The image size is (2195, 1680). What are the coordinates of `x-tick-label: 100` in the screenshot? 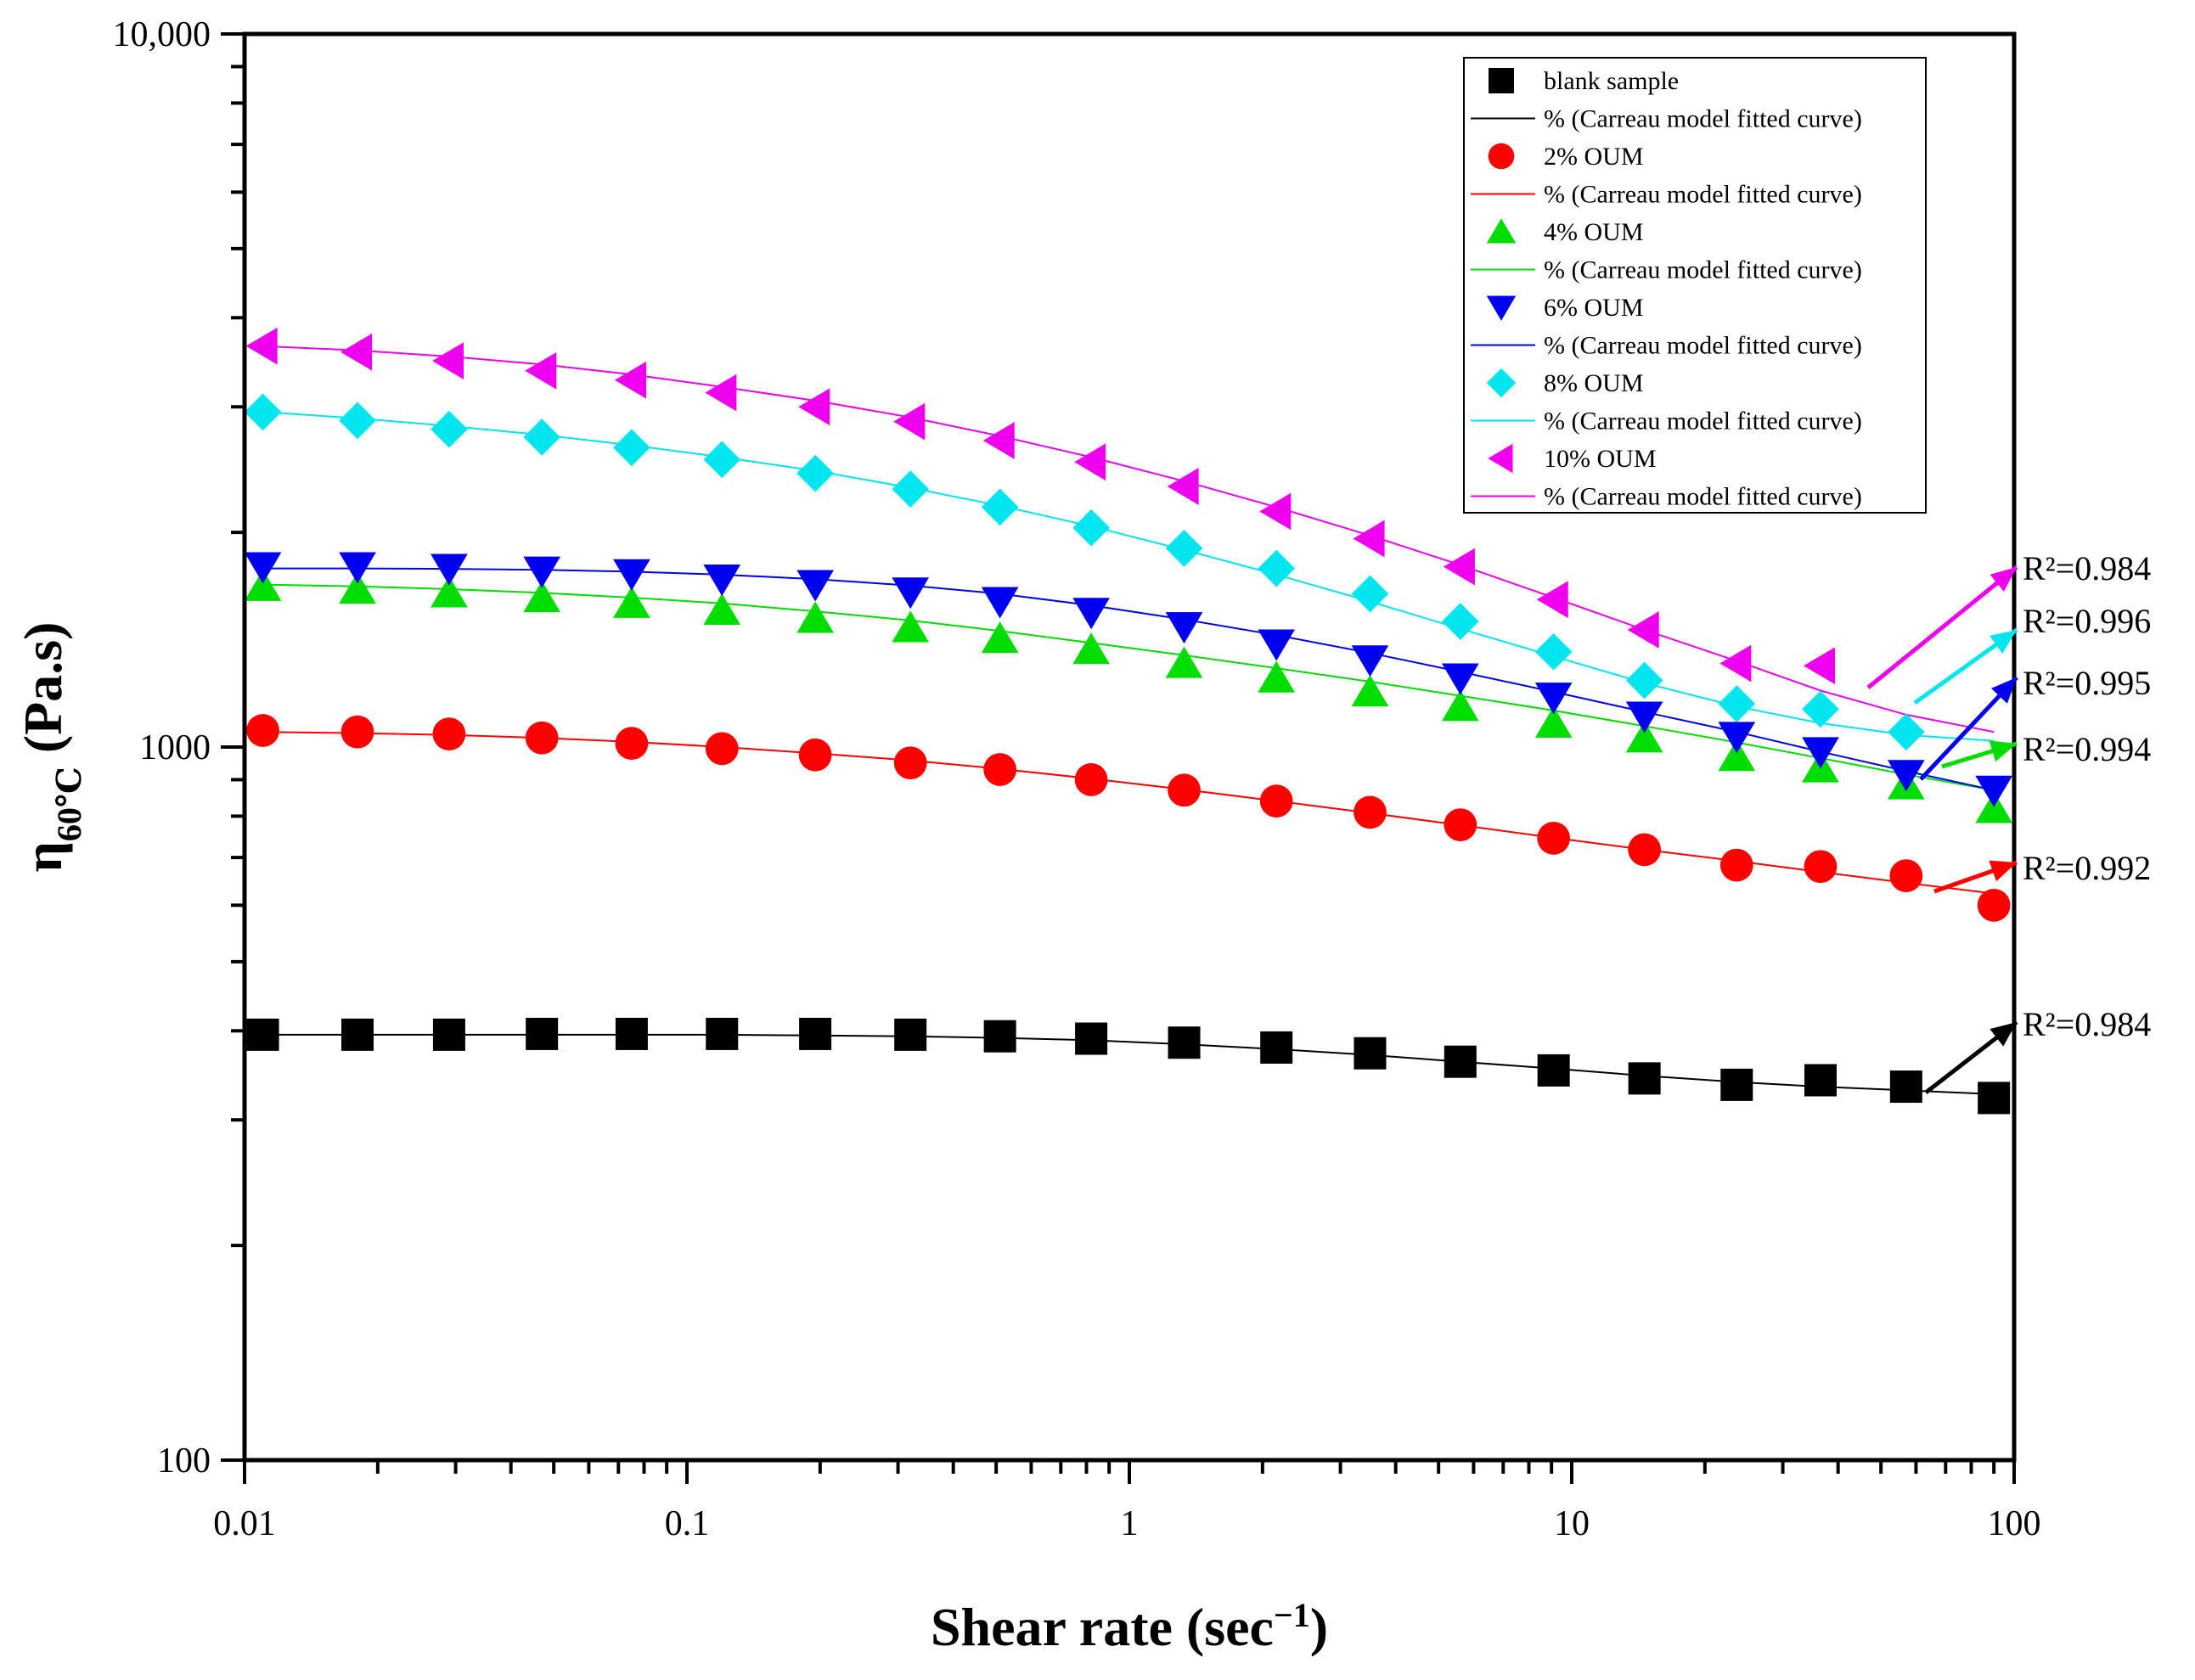 It's located at (2014, 1524).